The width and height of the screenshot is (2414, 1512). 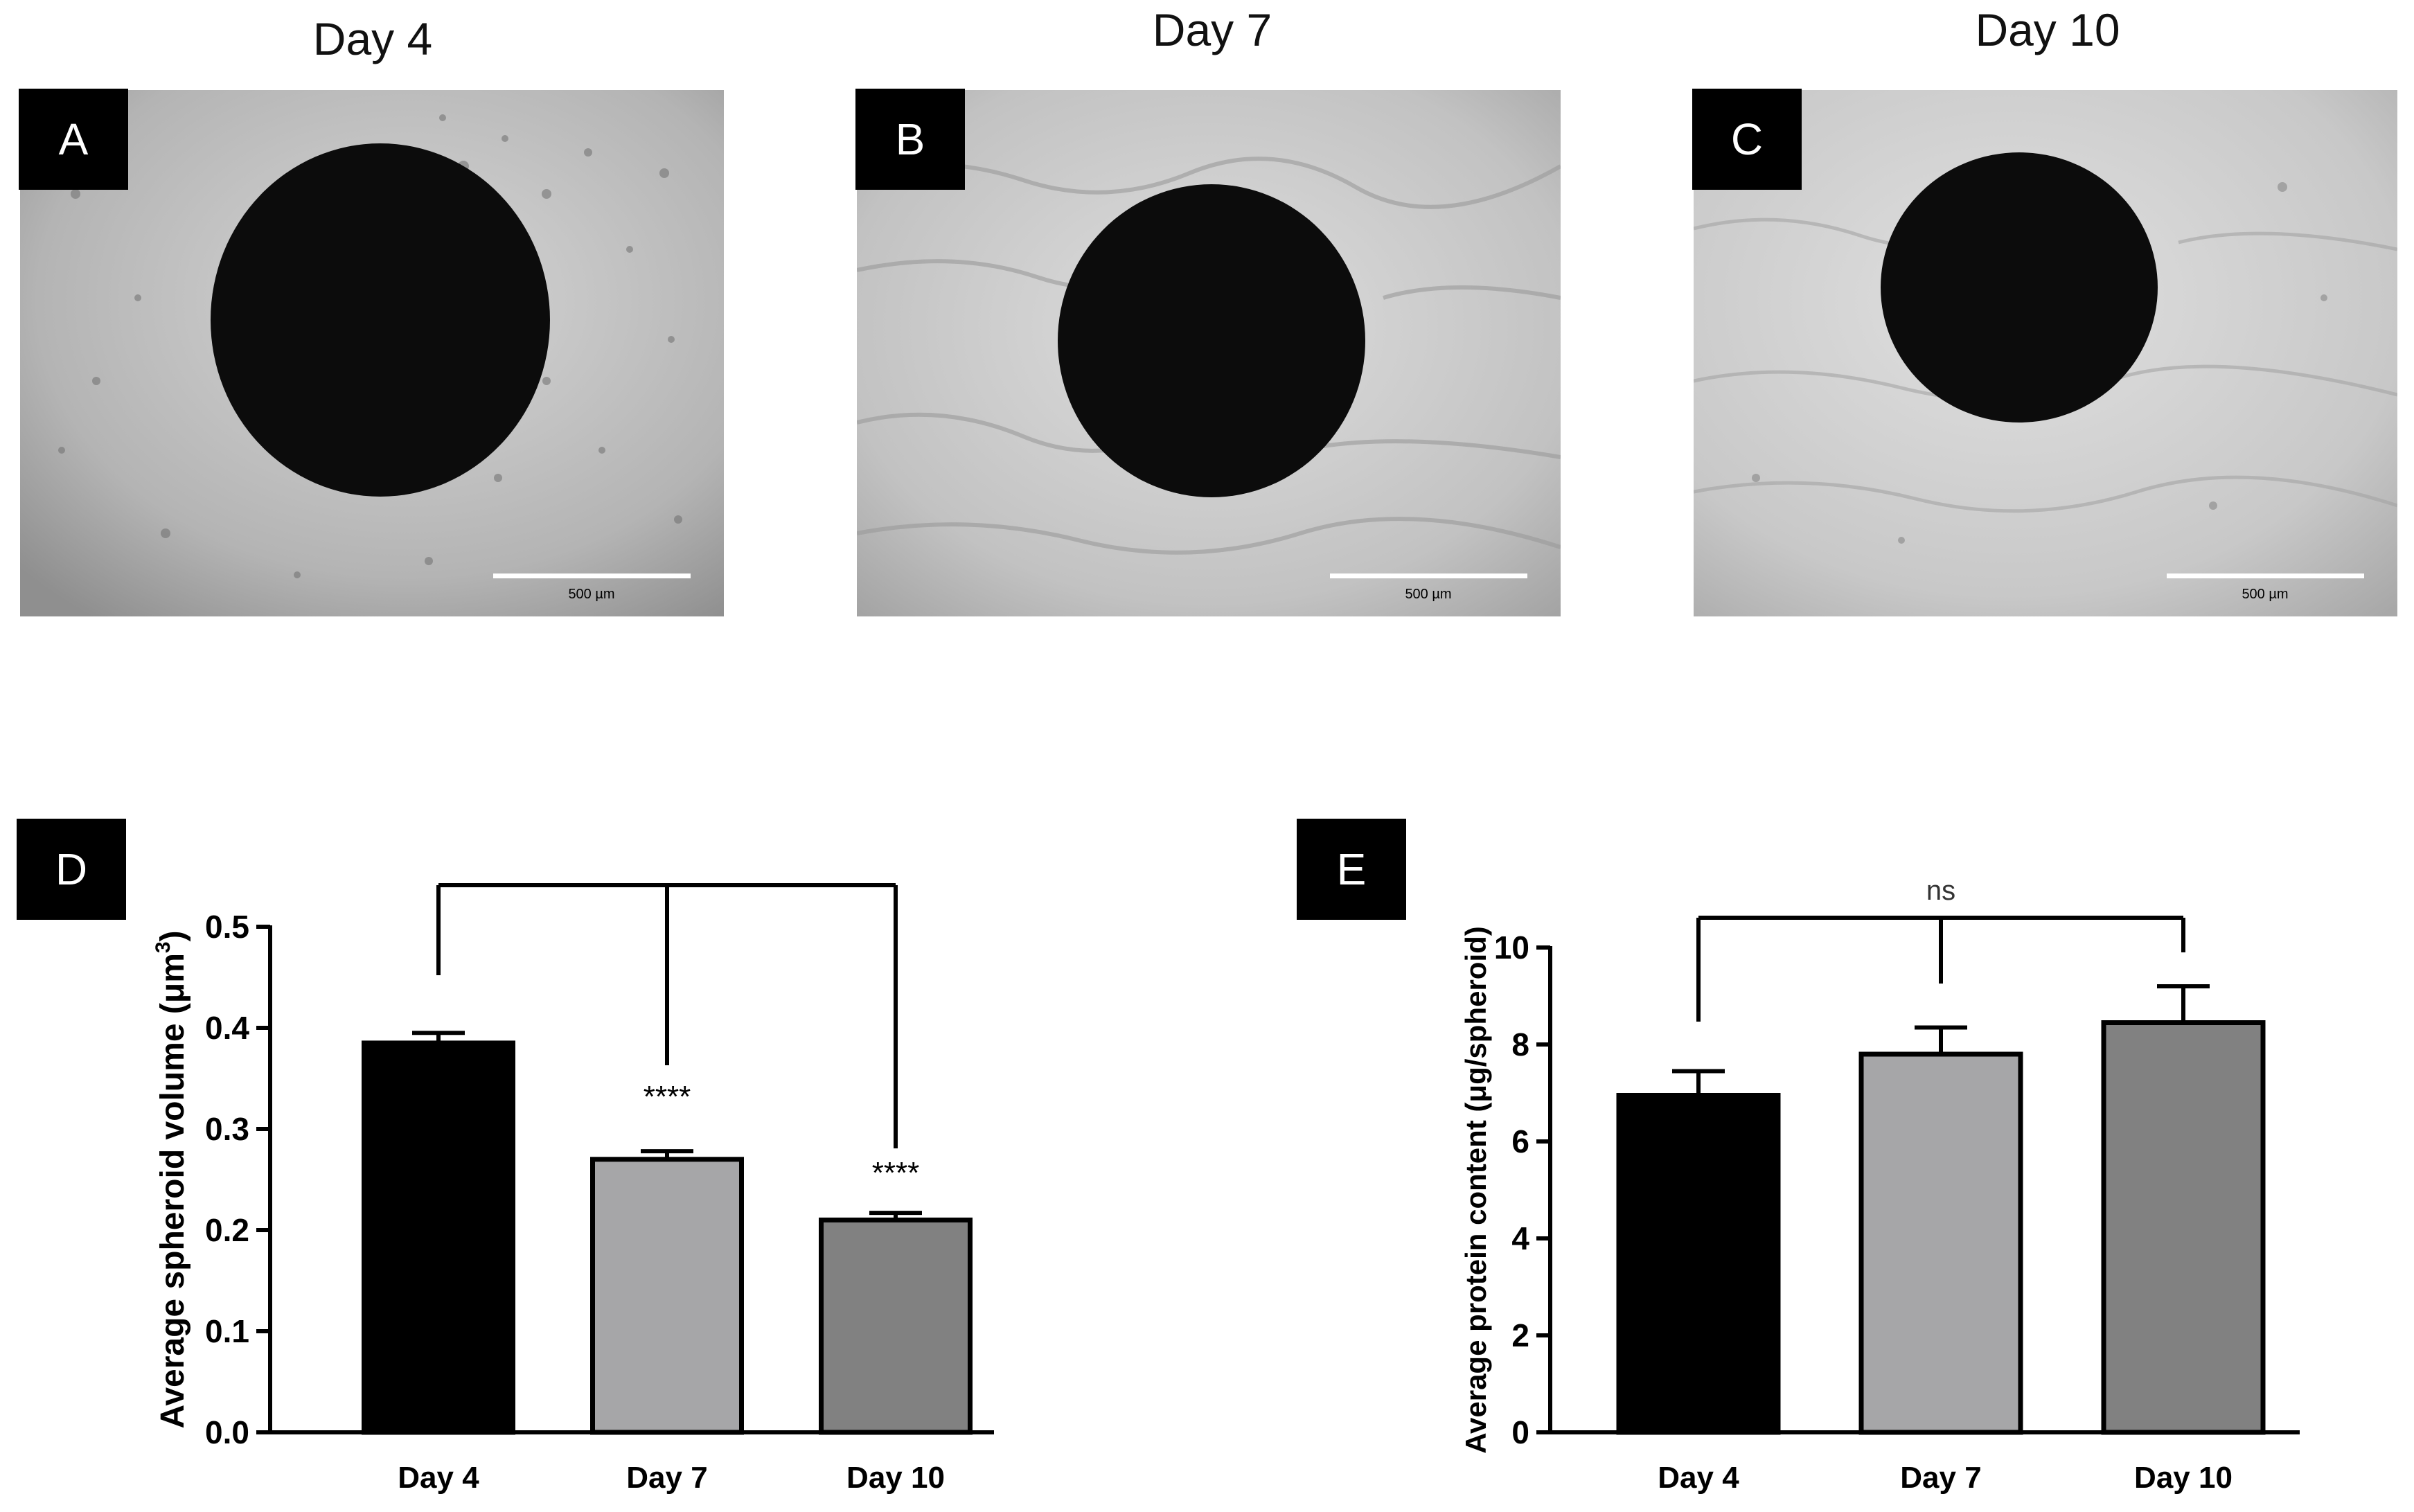 What do you see at coordinates (1520, 1044) in the screenshot?
I see `y-tick-label: 8` at bounding box center [1520, 1044].